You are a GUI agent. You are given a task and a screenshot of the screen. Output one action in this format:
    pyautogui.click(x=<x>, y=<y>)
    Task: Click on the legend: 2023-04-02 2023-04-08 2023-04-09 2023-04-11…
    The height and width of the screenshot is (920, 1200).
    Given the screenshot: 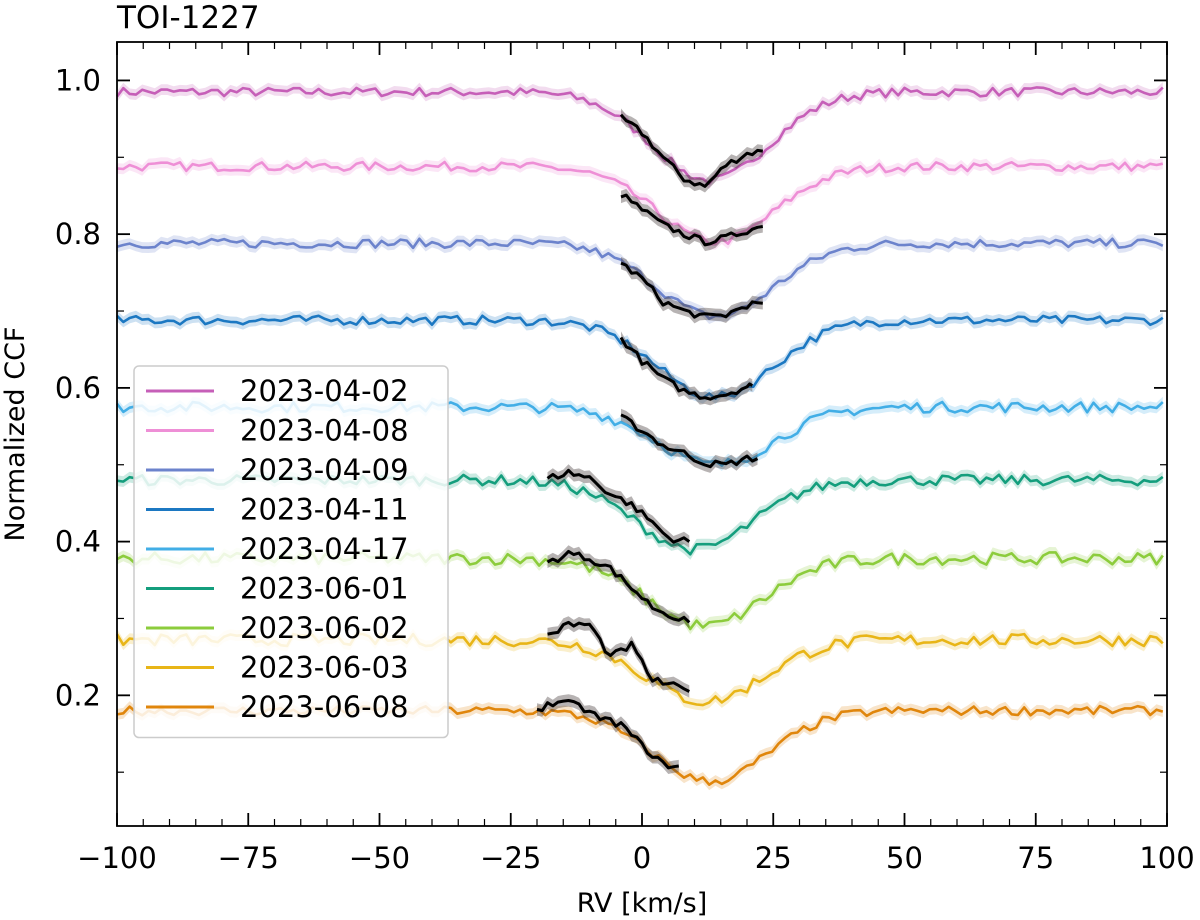 What is the action you would take?
    pyautogui.click(x=291, y=552)
    